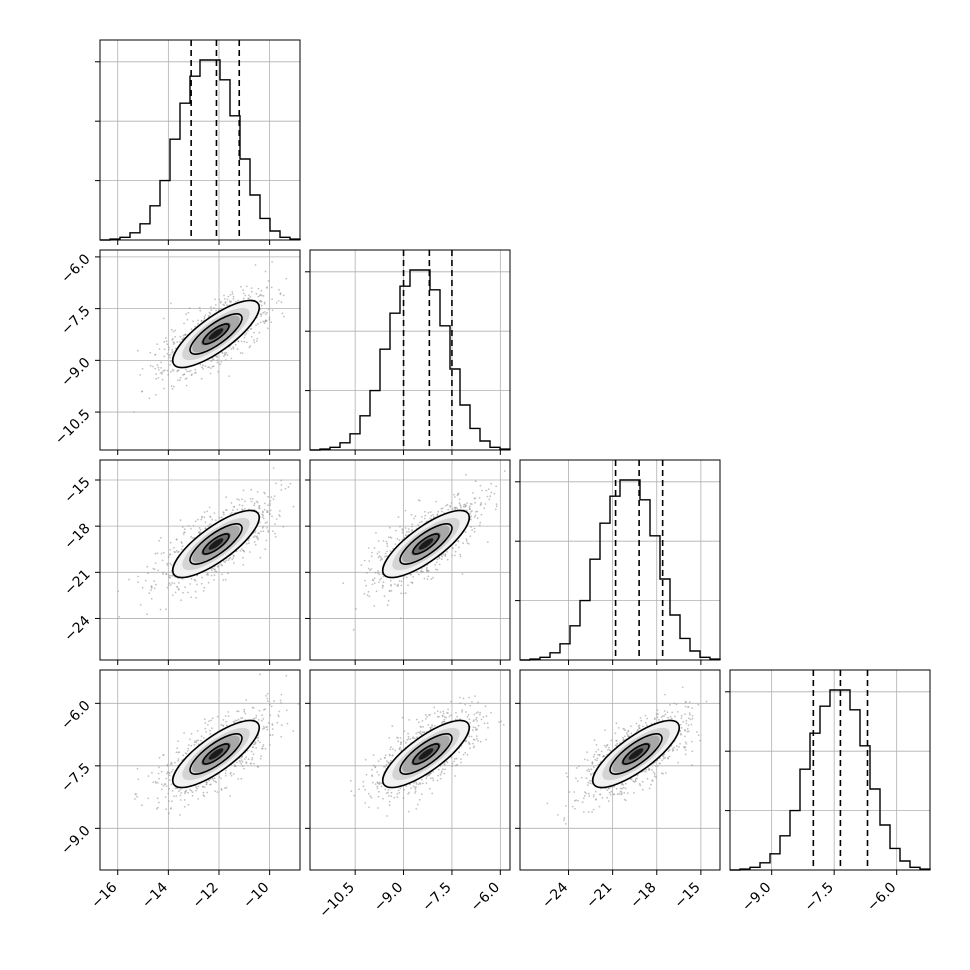 Image resolution: width=970 pixels, height=970 pixels. I want to click on x-tick-label: −10, so click(256, 896).